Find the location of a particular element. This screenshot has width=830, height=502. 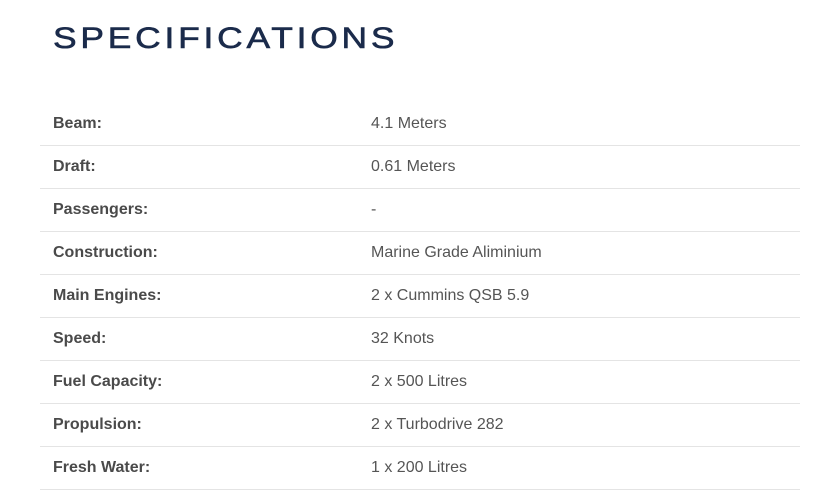

spec-row: Draft: 0.61 Meters is located at coordinates (420, 167).